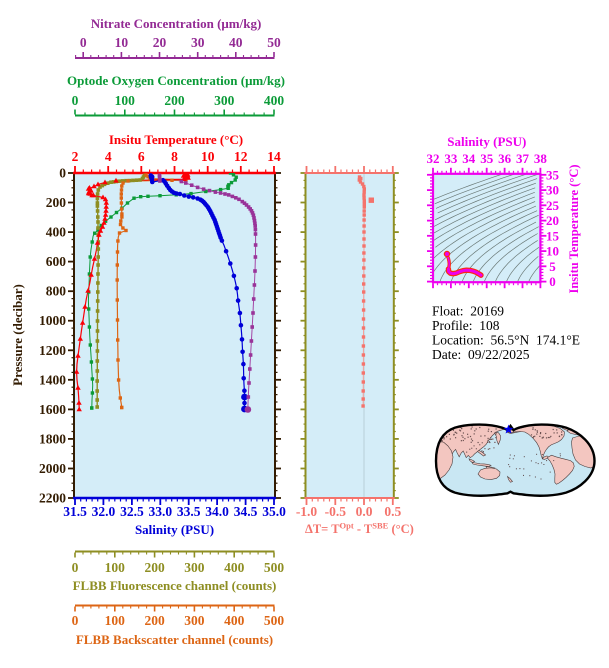 The image size is (609, 668). Describe the element at coordinates (466, 325) in the screenshot. I see `svg-text: Profile: 108` at that location.